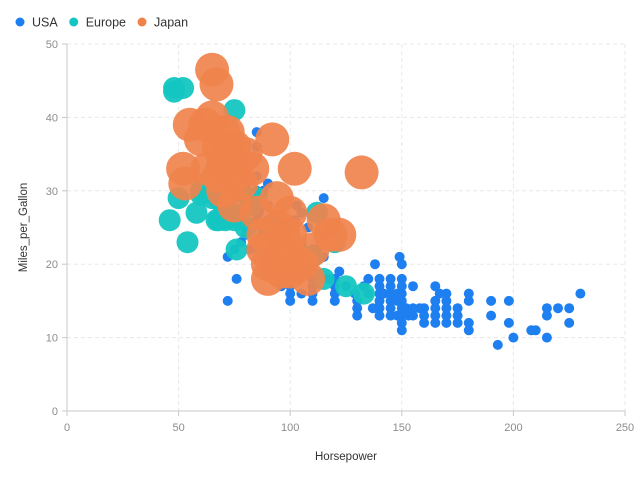 This screenshot has height=485, width=640. Describe the element at coordinates (52, 339) in the screenshot. I see `y-tick-label: 10` at that location.